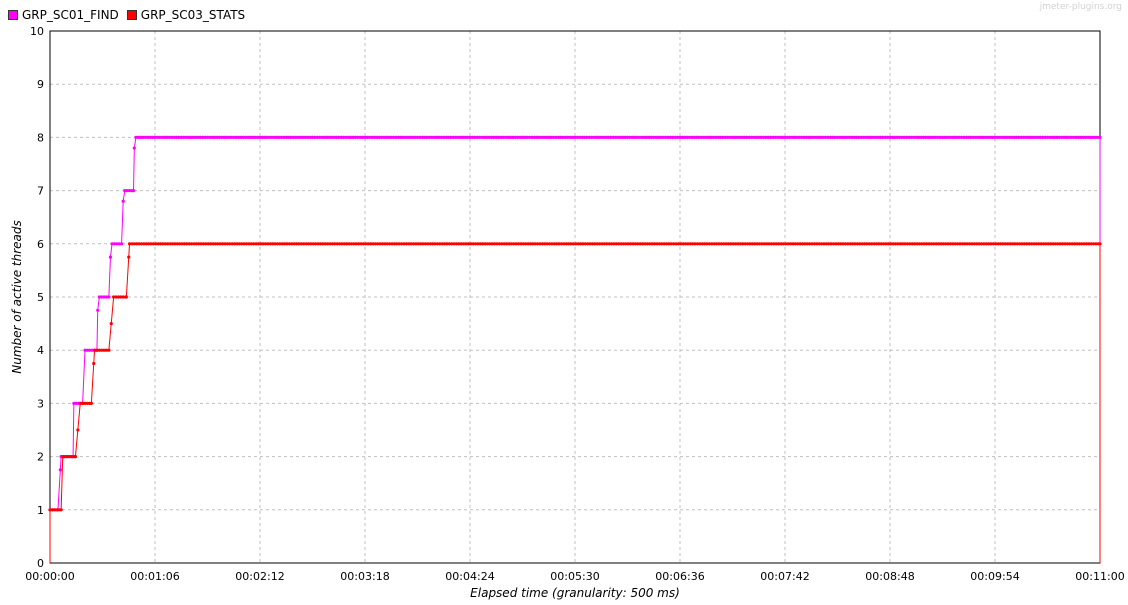 Image resolution: width=1128 pixels, height=605 pixels. Describe the element at coordinates (679, 576) in the screenshot. I see `x-tick-label: 00:06:36` at that location.